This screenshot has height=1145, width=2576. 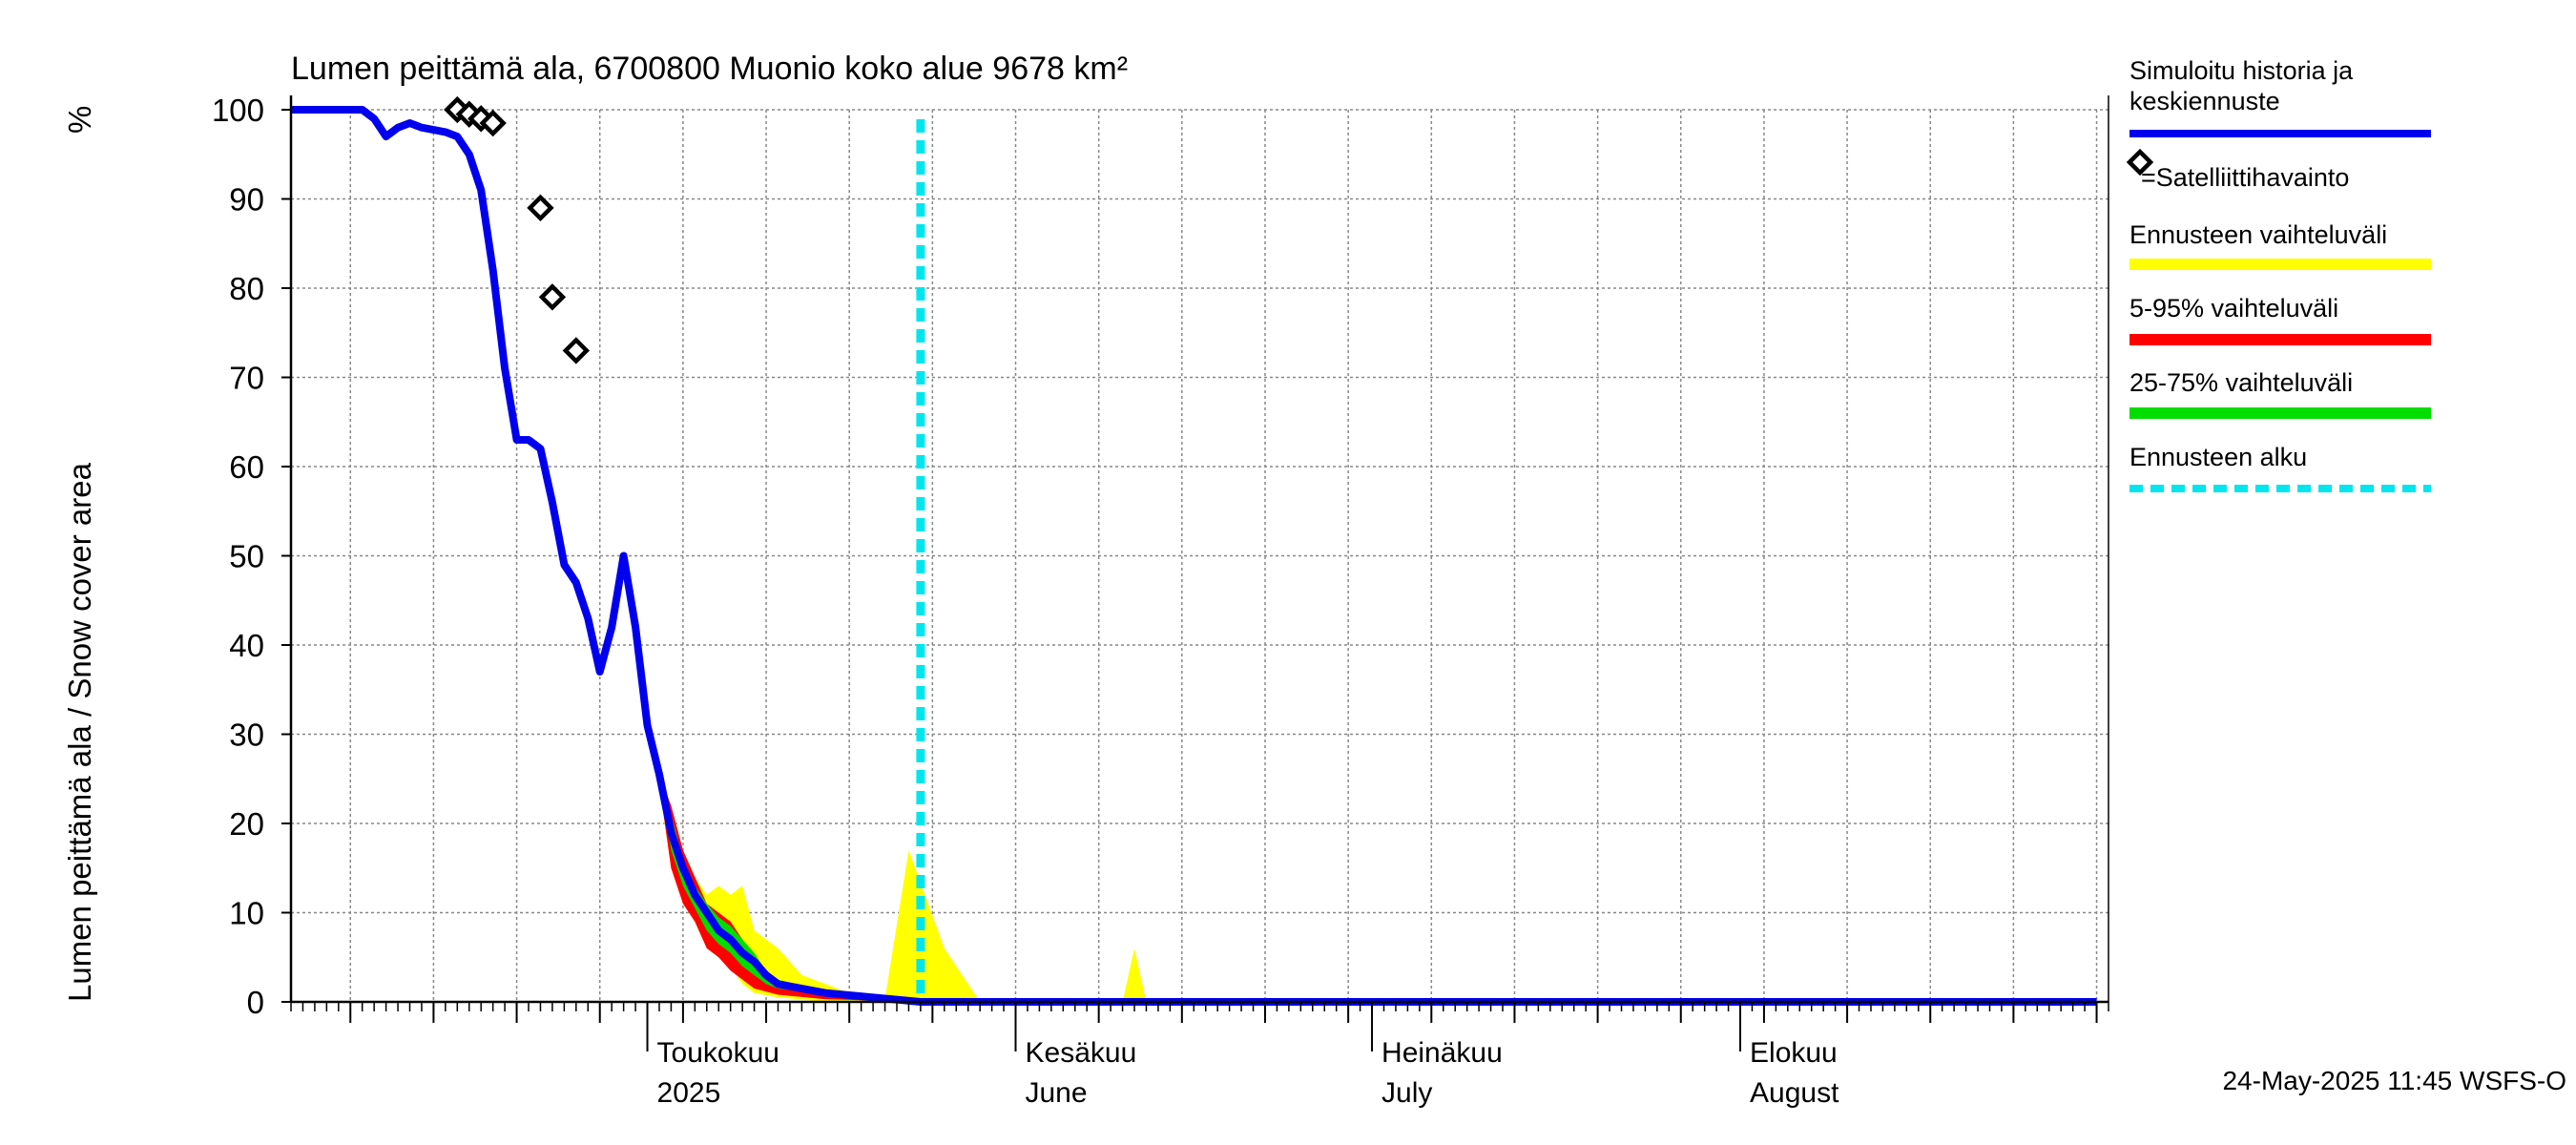 What do you see at coordinates (246, 557) in the screenshot?
I see `y-tick-label: 50` at bounding box center [246, 557].